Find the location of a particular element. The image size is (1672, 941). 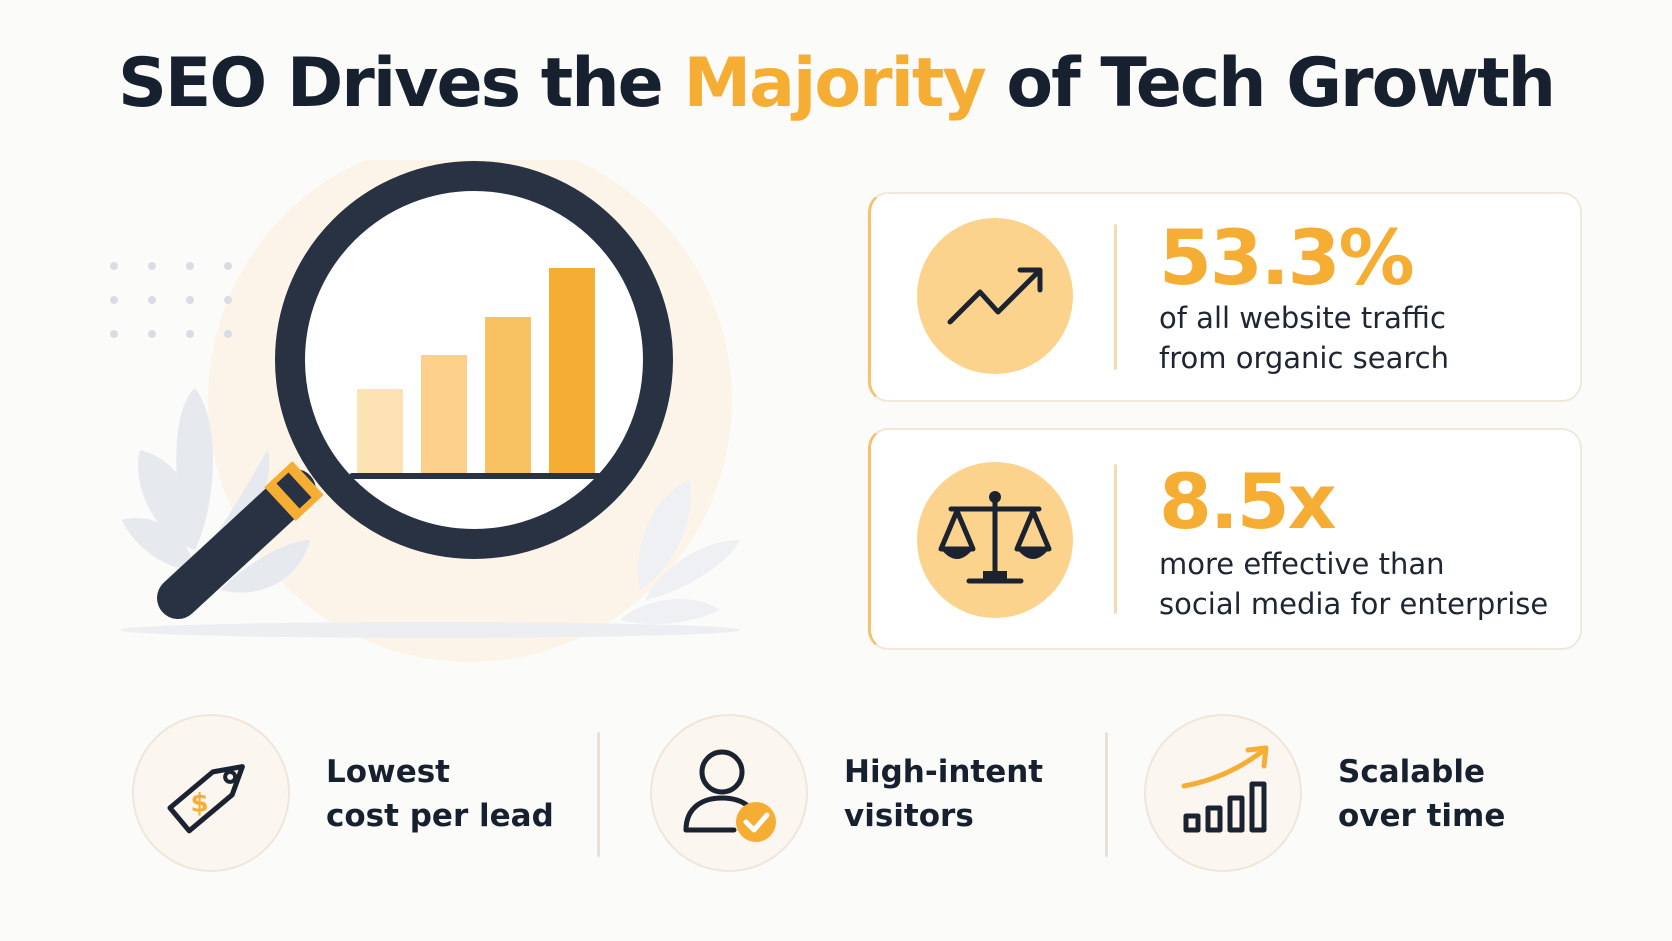

stat-value: 53.3% is located at coordinates (1287, 257).